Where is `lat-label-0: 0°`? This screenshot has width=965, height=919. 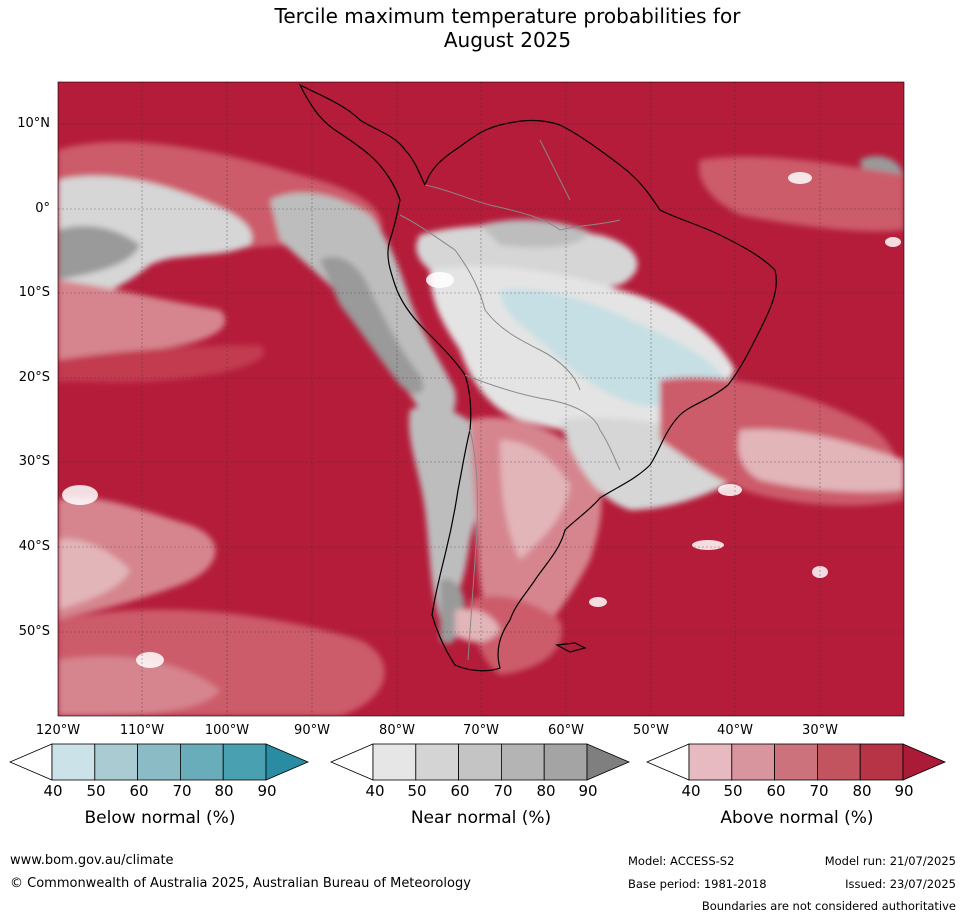 lat-label-0: 0° is located at coordinates (42, 208).